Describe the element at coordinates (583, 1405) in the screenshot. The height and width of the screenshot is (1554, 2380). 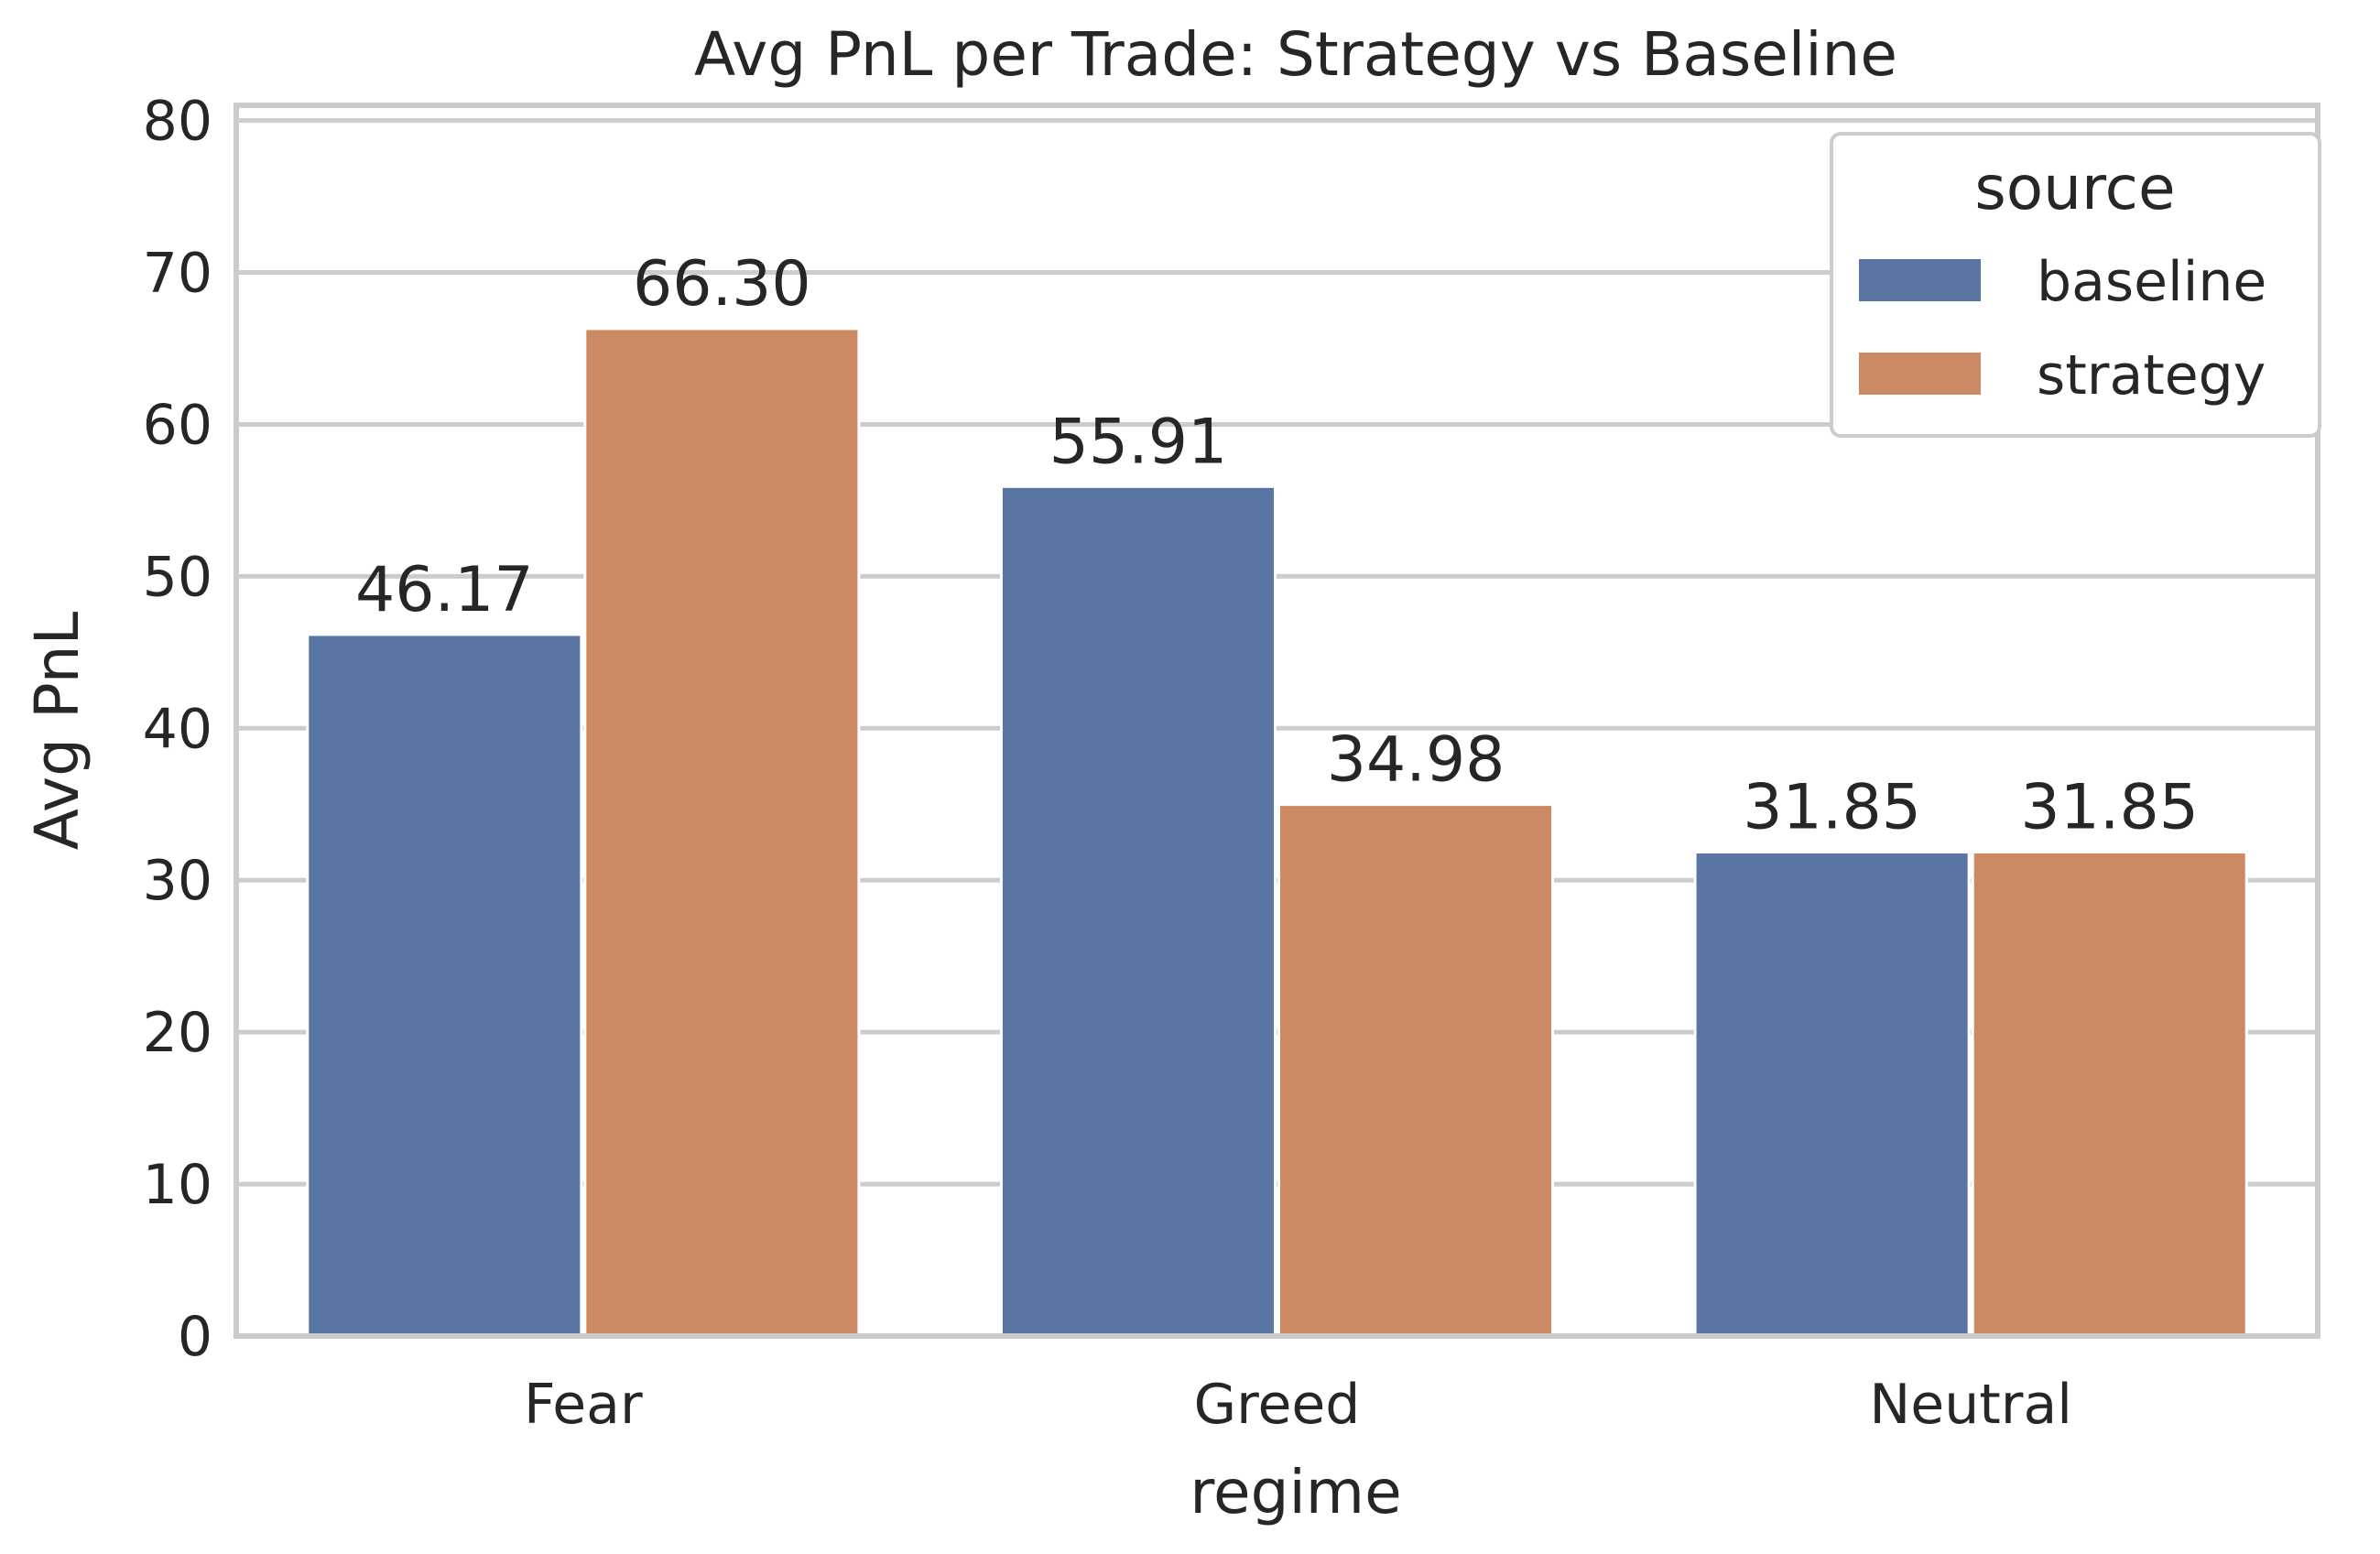
I see `x-tick-label-fear: Fear` at that location.